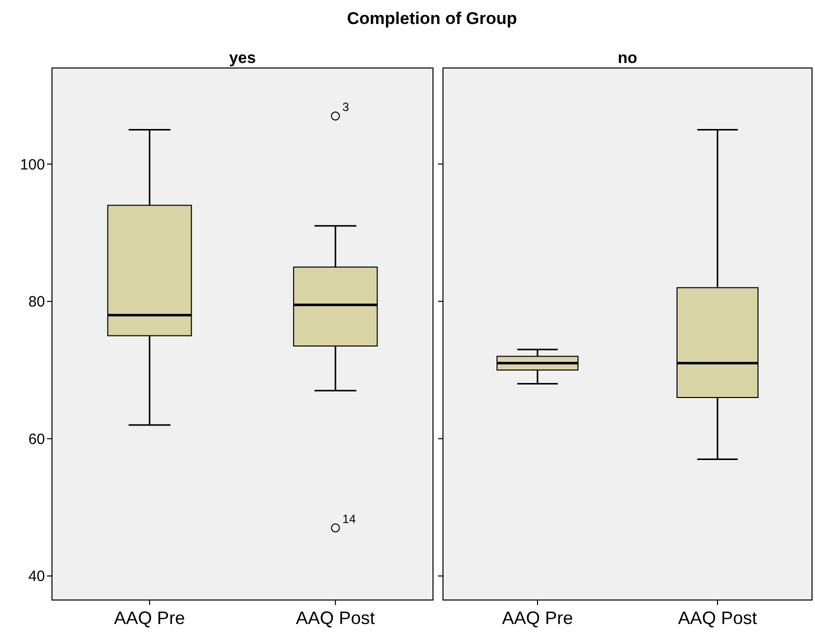 The height and width of the screenshot is (643, 815). I want to click on y-tick-label: 100, so click(32, 165).